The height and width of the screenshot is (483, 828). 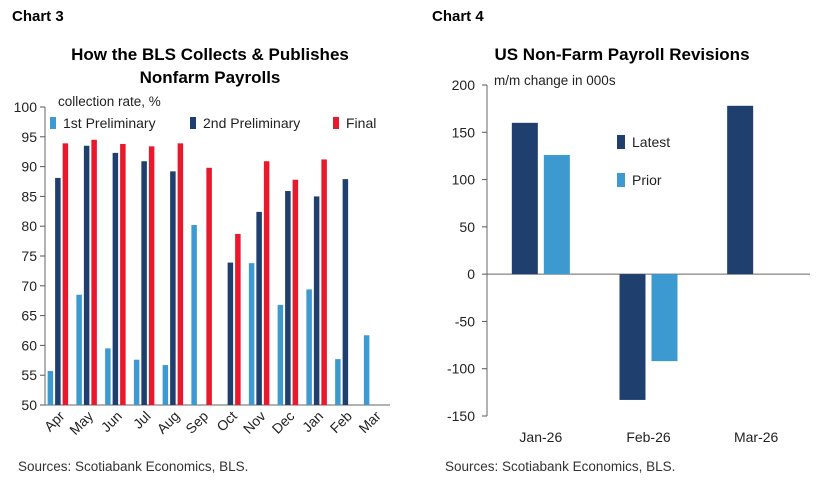 What do you see at coordinates (540, 437) in the screenshot?
I see `x-tick-label: Jan-26` at bounding box center [540, 437].